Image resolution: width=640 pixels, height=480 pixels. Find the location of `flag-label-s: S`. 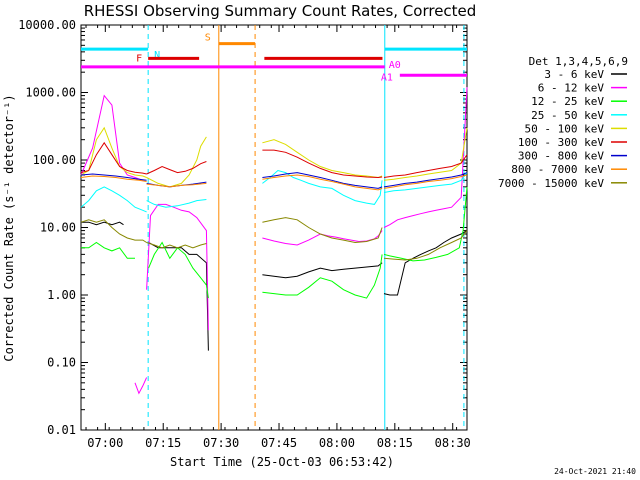

flag-label-s: S is located at coordinates (208, 38).